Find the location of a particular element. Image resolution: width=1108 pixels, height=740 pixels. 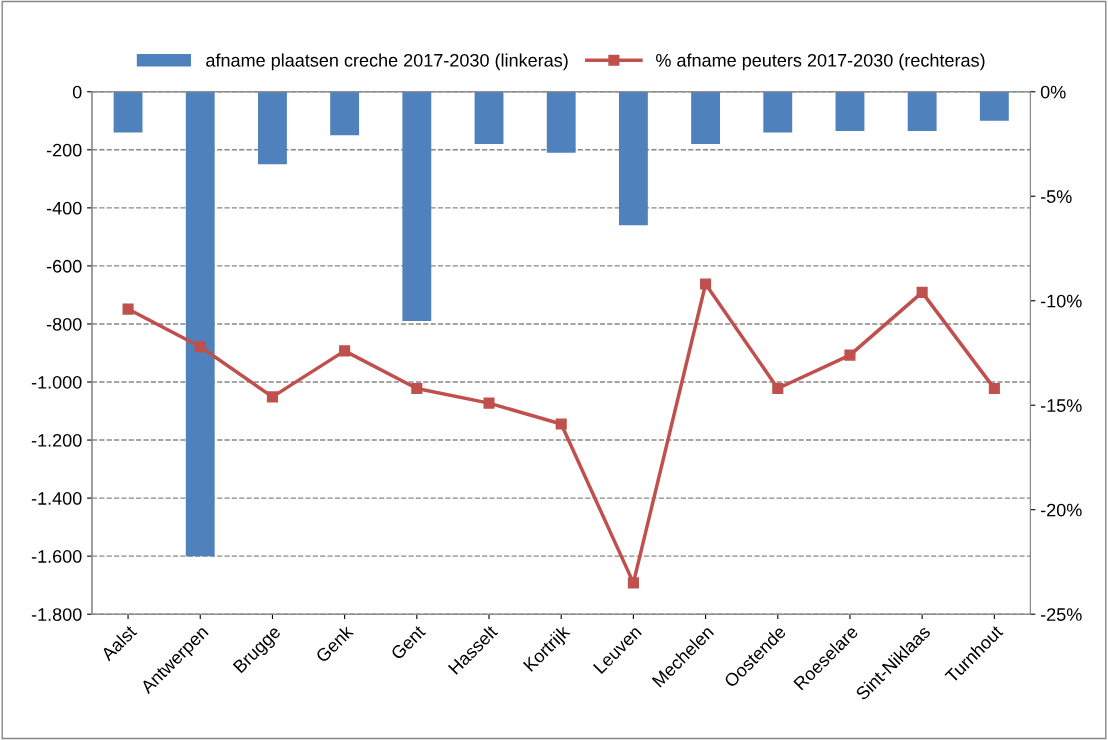

legend-label: % afname peuters 2017-2030 (rechteras) is located at coordinates (820, 62).